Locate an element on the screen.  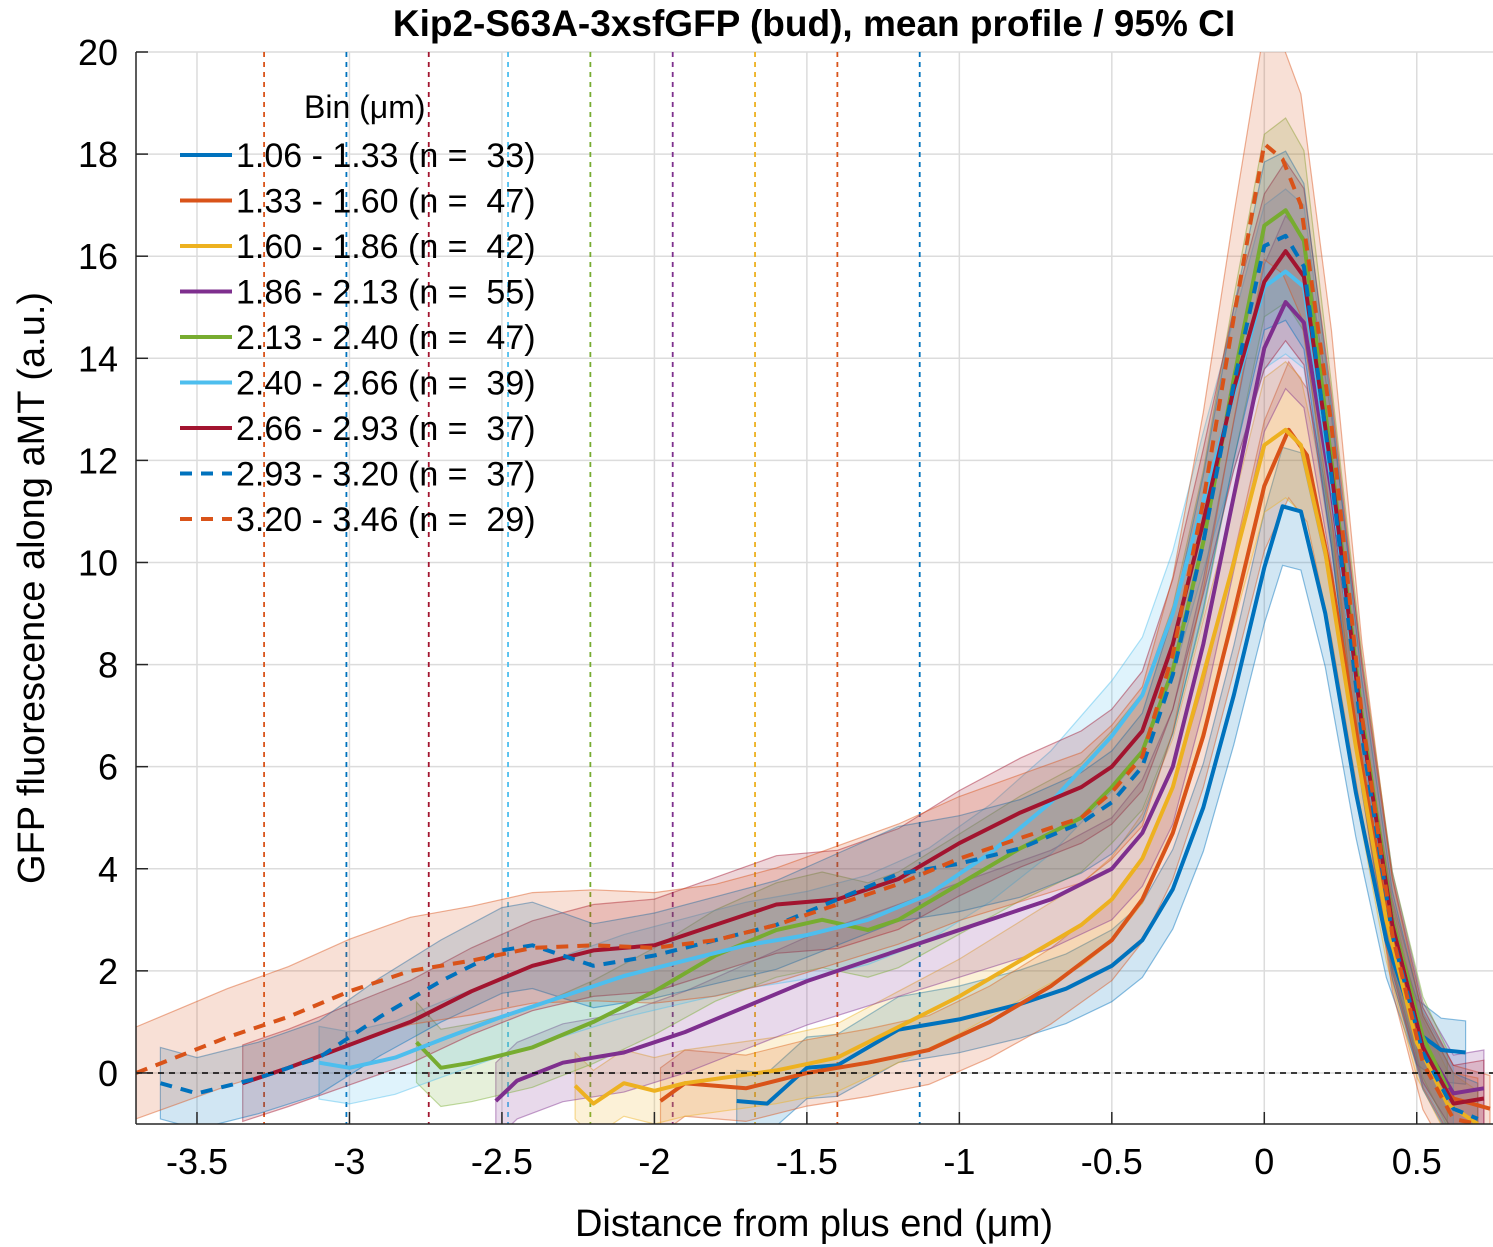
x-tick-label-8: 0.5 is located at coordinates (1417, 1161).